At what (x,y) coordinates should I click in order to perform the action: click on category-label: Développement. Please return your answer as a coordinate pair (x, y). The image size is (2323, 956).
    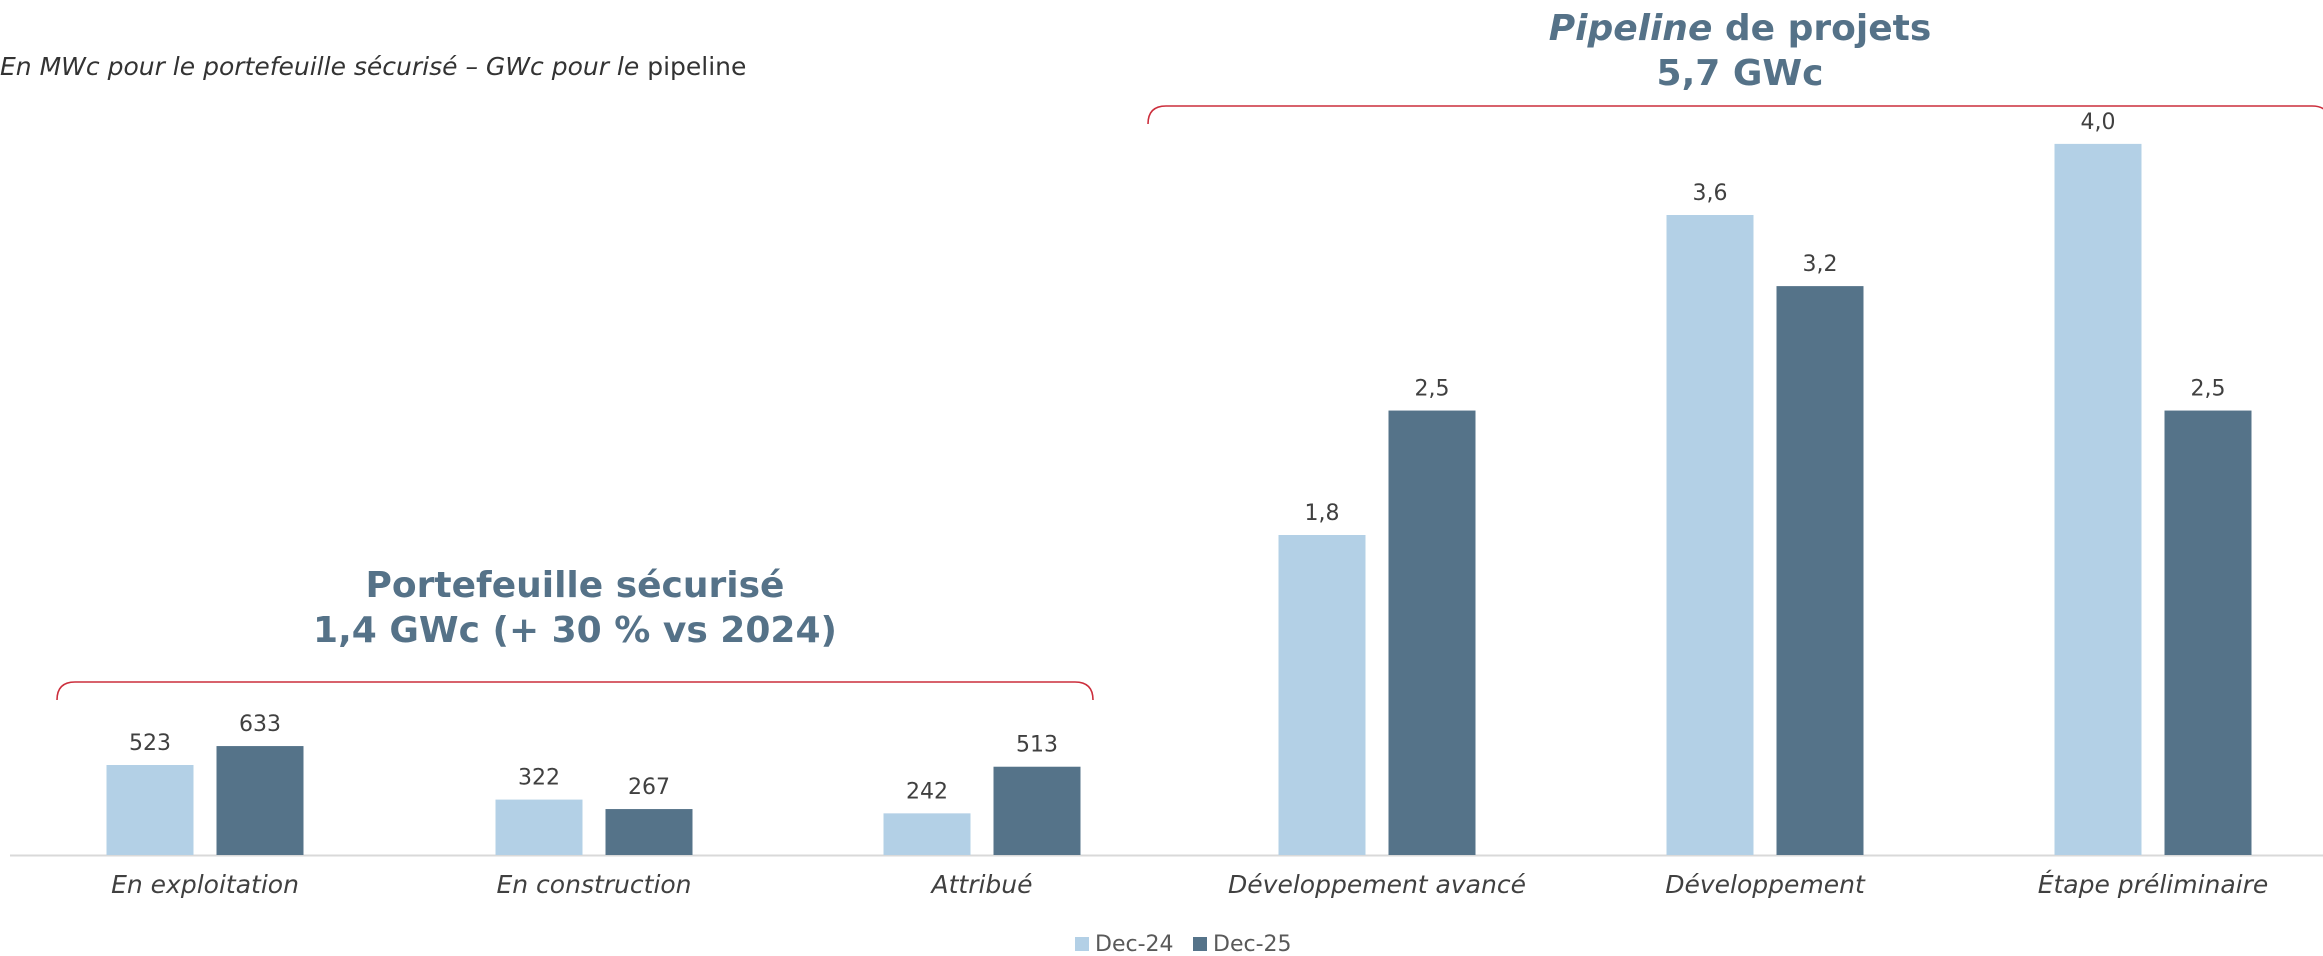
    Looking at the image, I should click on (1765, 884).